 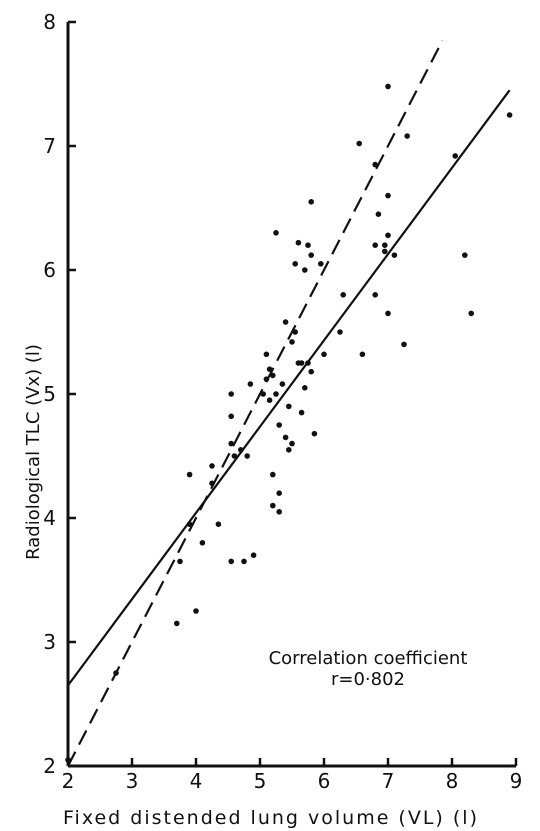 I want to click on y-tick-label: 7, so click(x=49, y=146).